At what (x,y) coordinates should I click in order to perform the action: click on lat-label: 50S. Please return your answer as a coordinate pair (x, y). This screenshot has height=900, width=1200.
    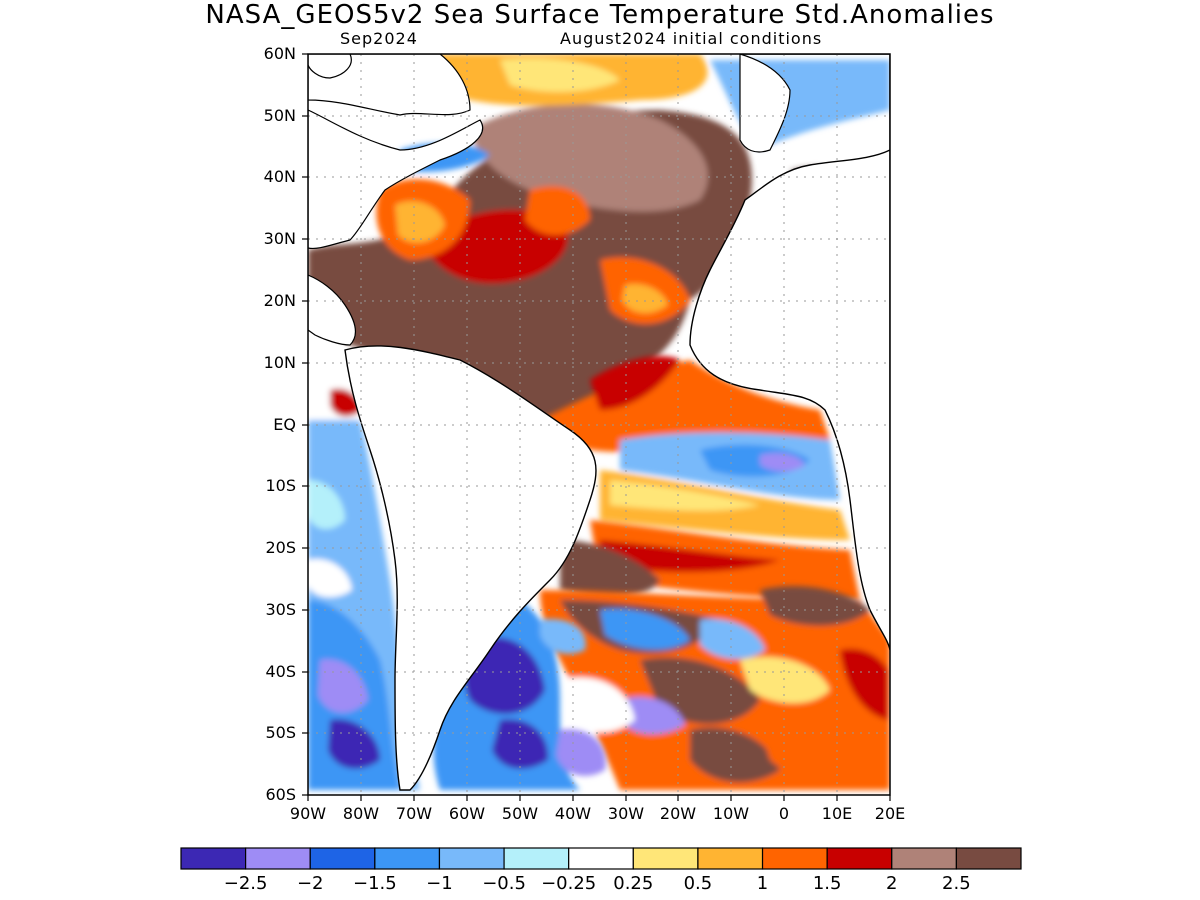
    Looking at the image, I should click on (280, 732).